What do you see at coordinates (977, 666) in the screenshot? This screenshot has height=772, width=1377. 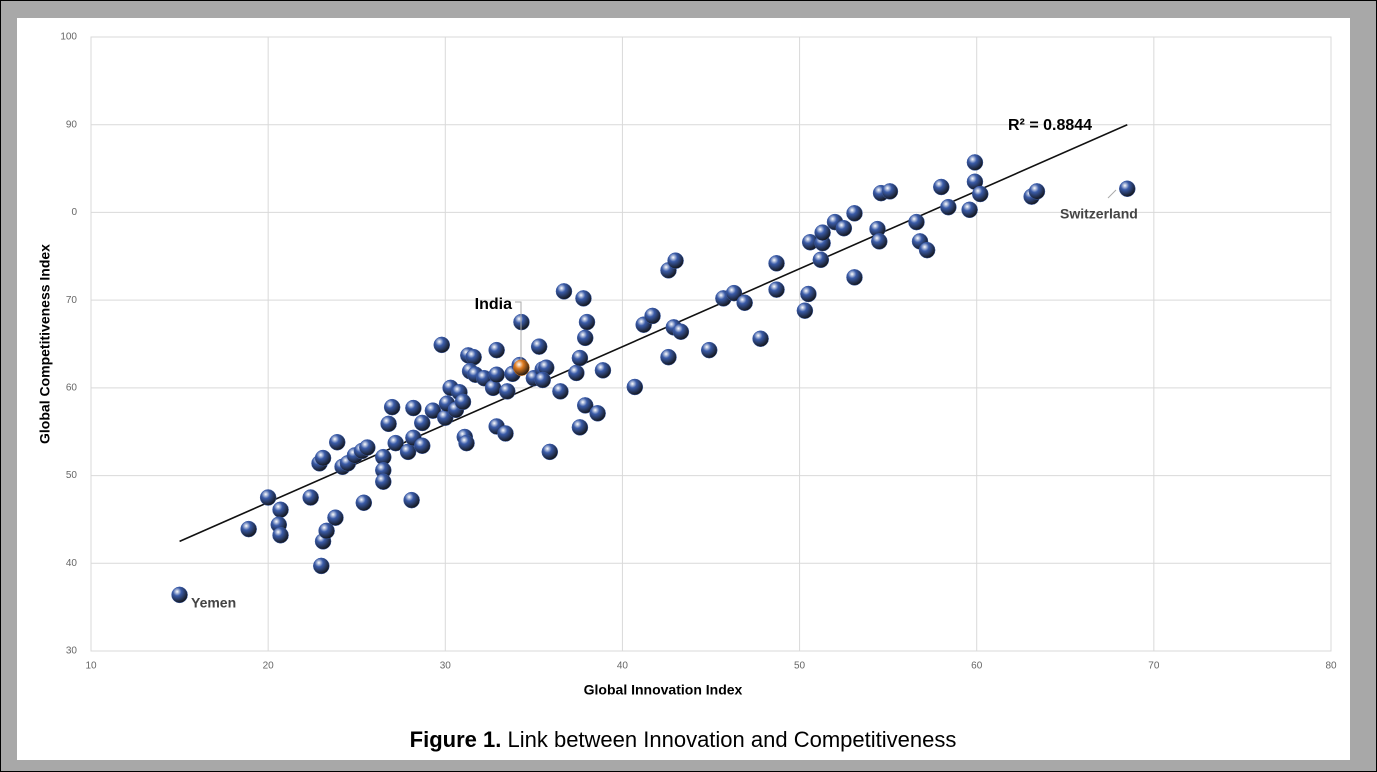 I see `x-tick-label: 60` at bounding box center [977, 666].